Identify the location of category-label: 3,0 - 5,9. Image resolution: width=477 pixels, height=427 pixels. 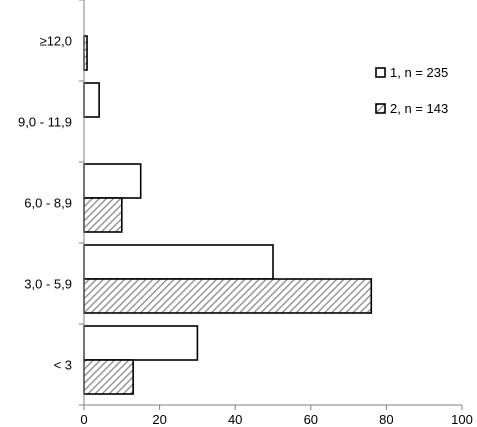
(48, 284).